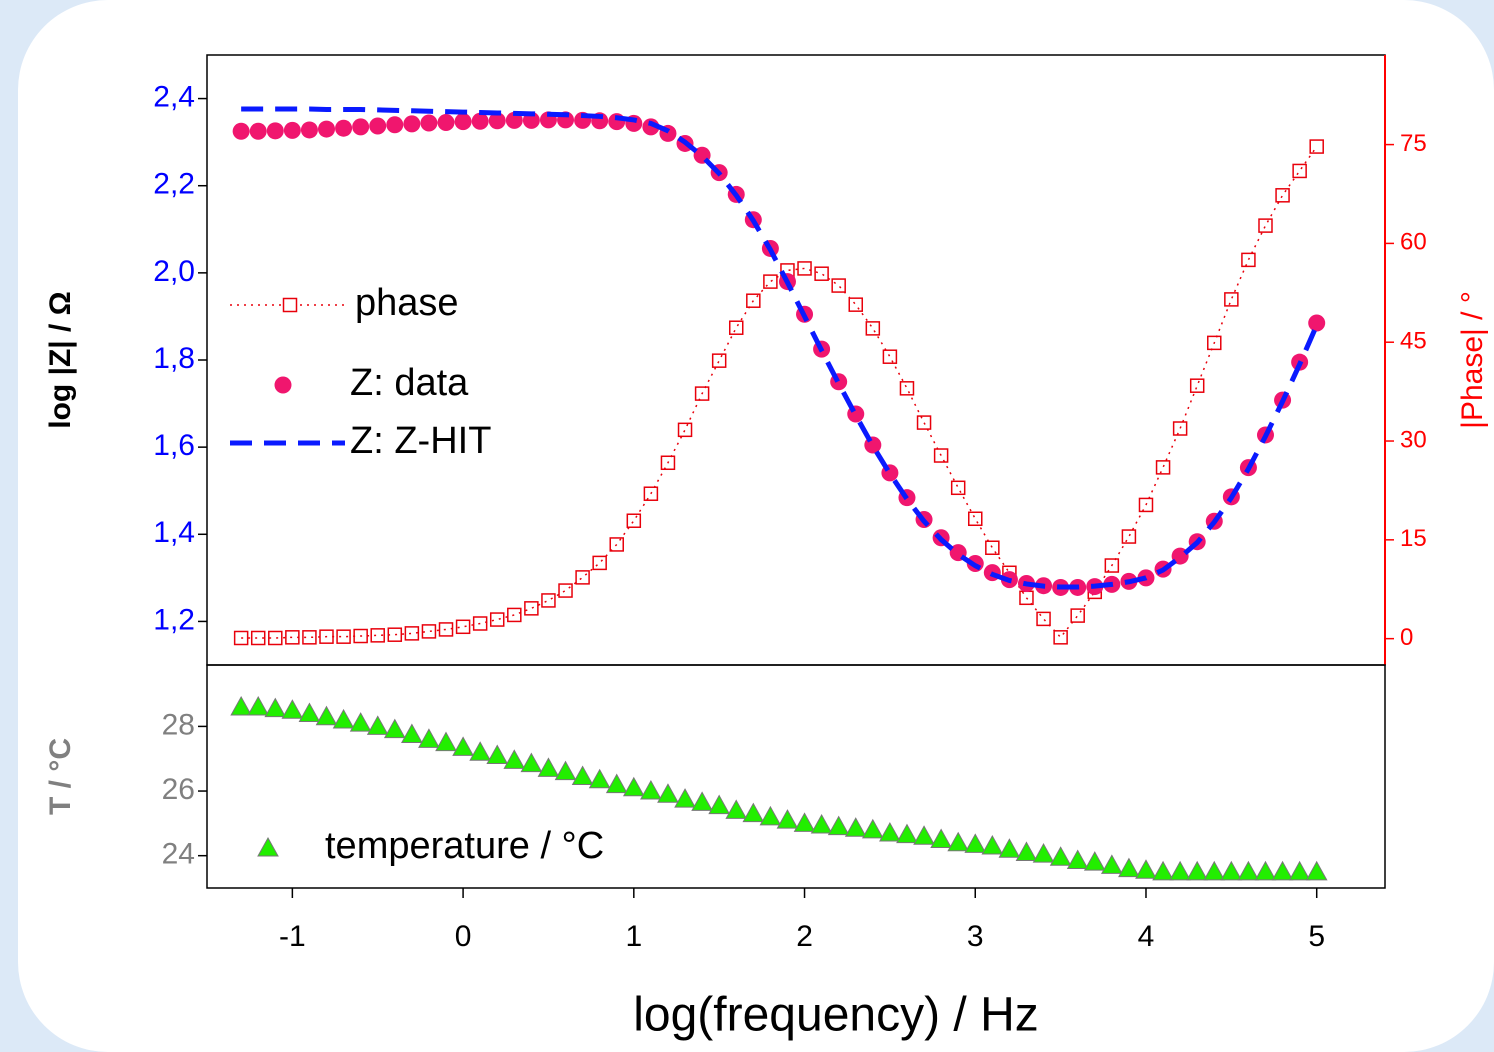 The width and height of the screenshot is (1494, 1052). What do you see at coordinates (1413, 143) in the screenshot?
I see `y2-tick-label: 75` at bounding box center [1413, 143].